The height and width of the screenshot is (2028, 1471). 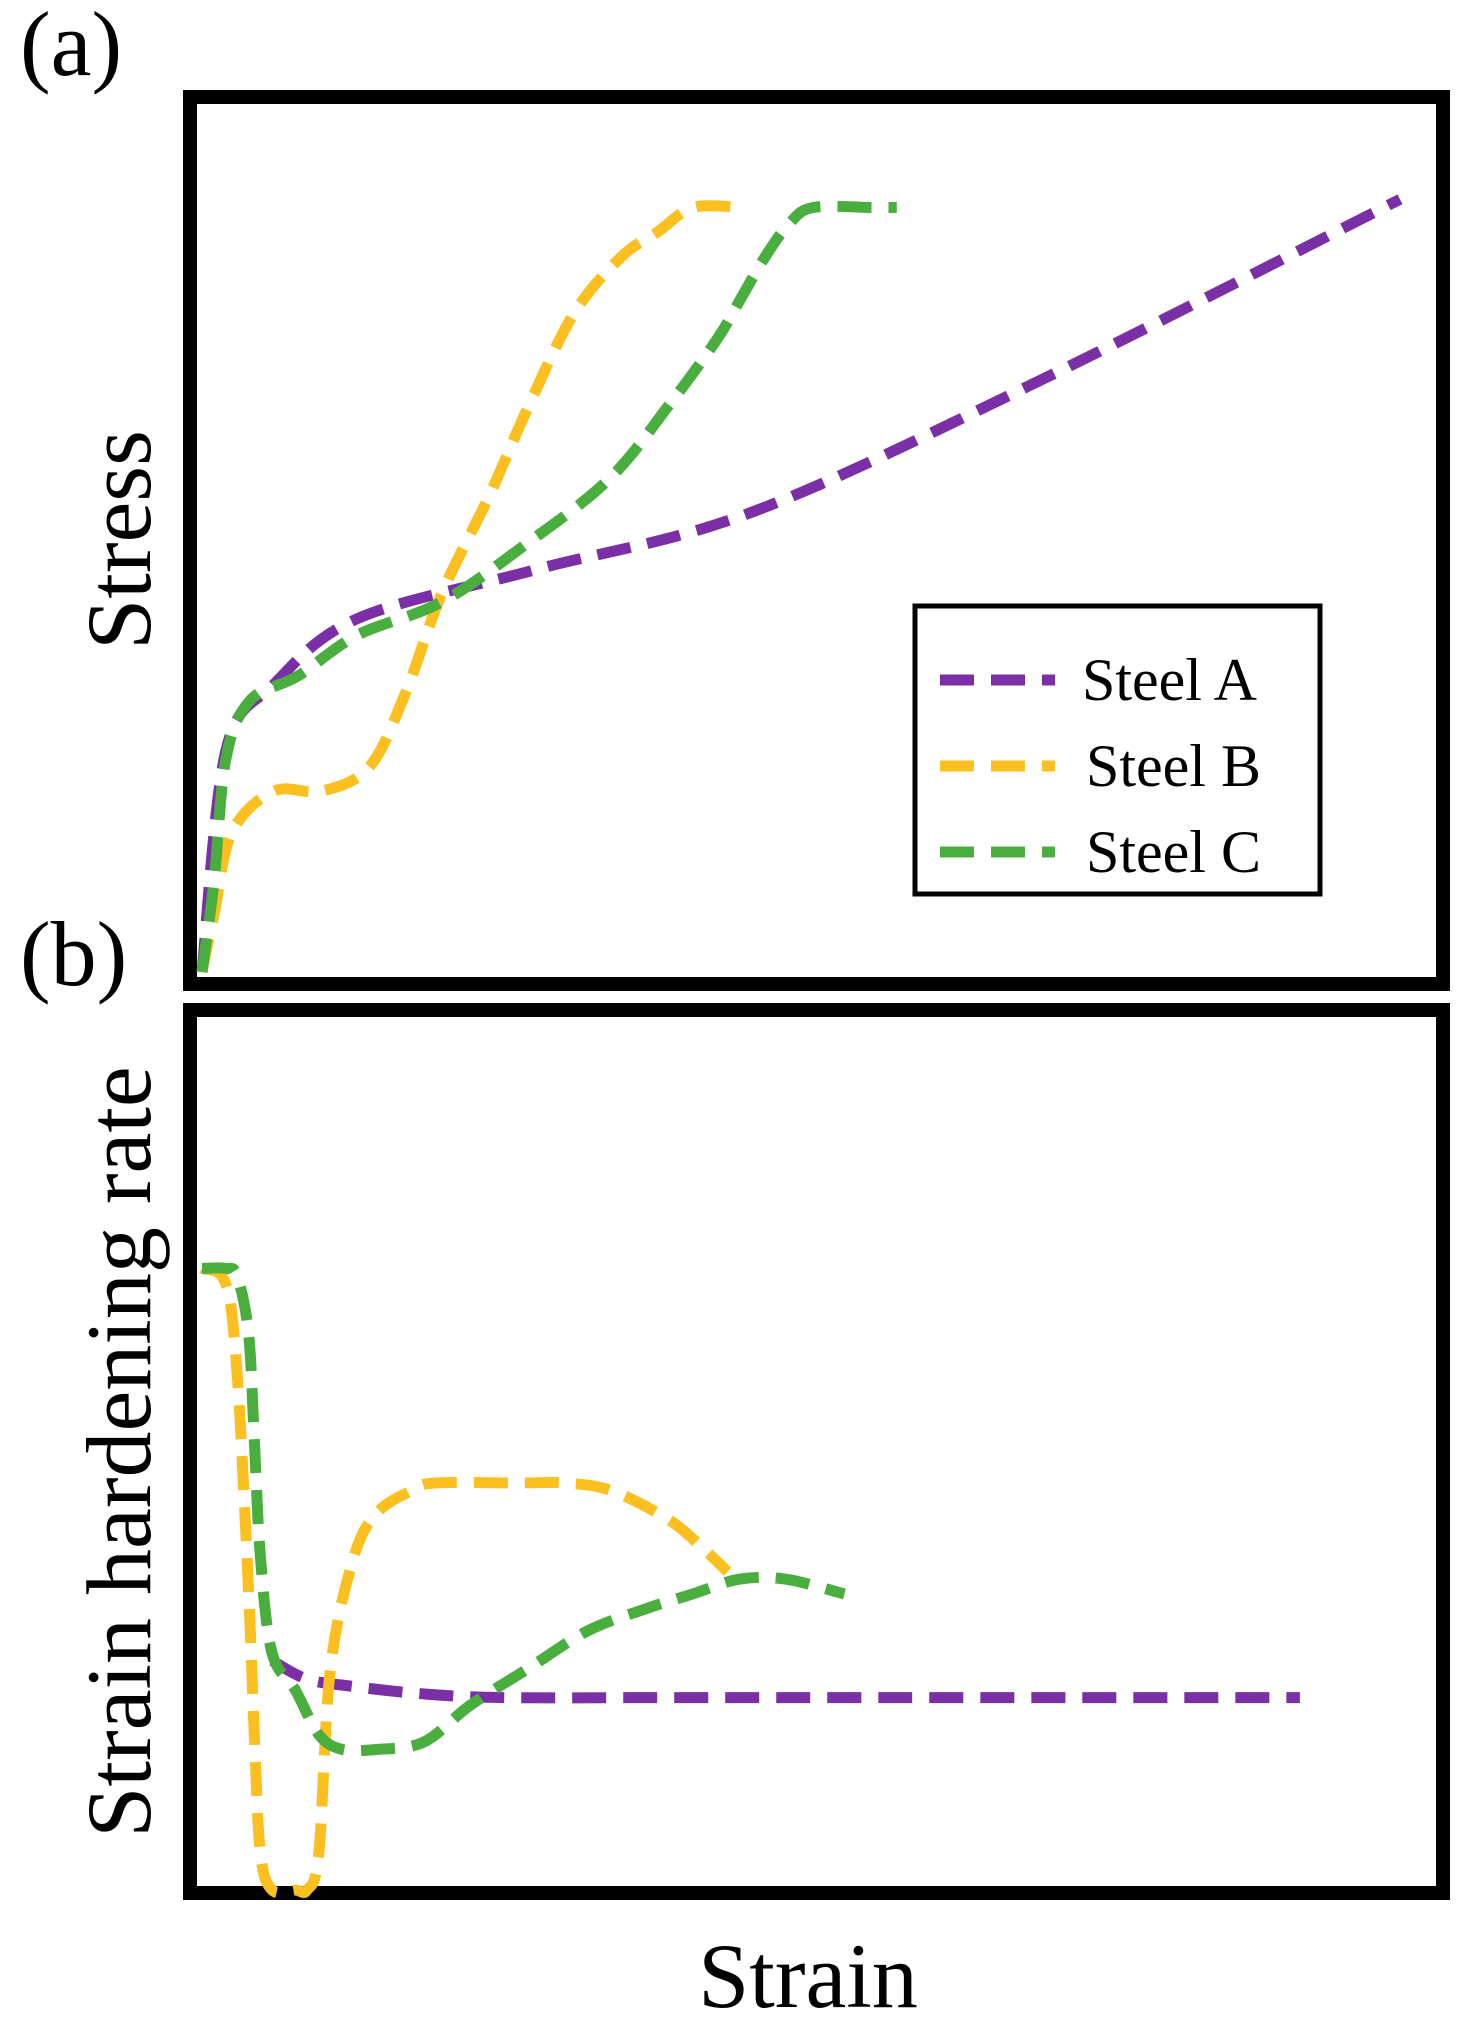 What do you see at coordinates (469, 587) in the screenshot?
I see `series-line-steel-b-panel-a` at bounding box center [469, 587].